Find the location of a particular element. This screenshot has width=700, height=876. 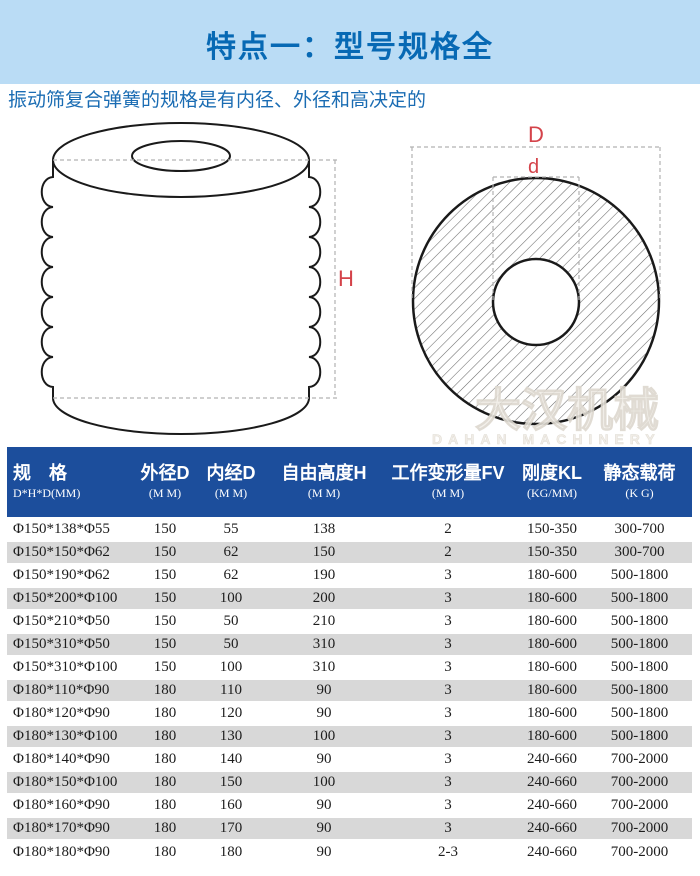

column-unit: D*H*D(MM) is located at coordinates (47, 493).